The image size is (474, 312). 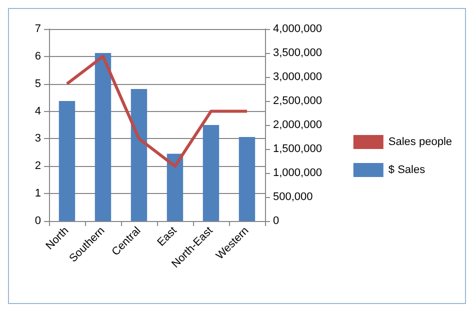 What do you see at coordinates (297, 125) in the screenshot?
I see `y2-tick-label: 2,000,000` at bounding box center [297, 125].